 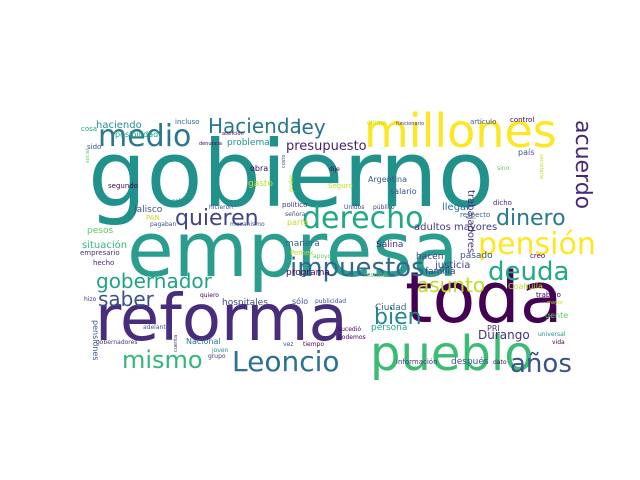 I want to click on word-medio: medio, so click(x=144, y=136).